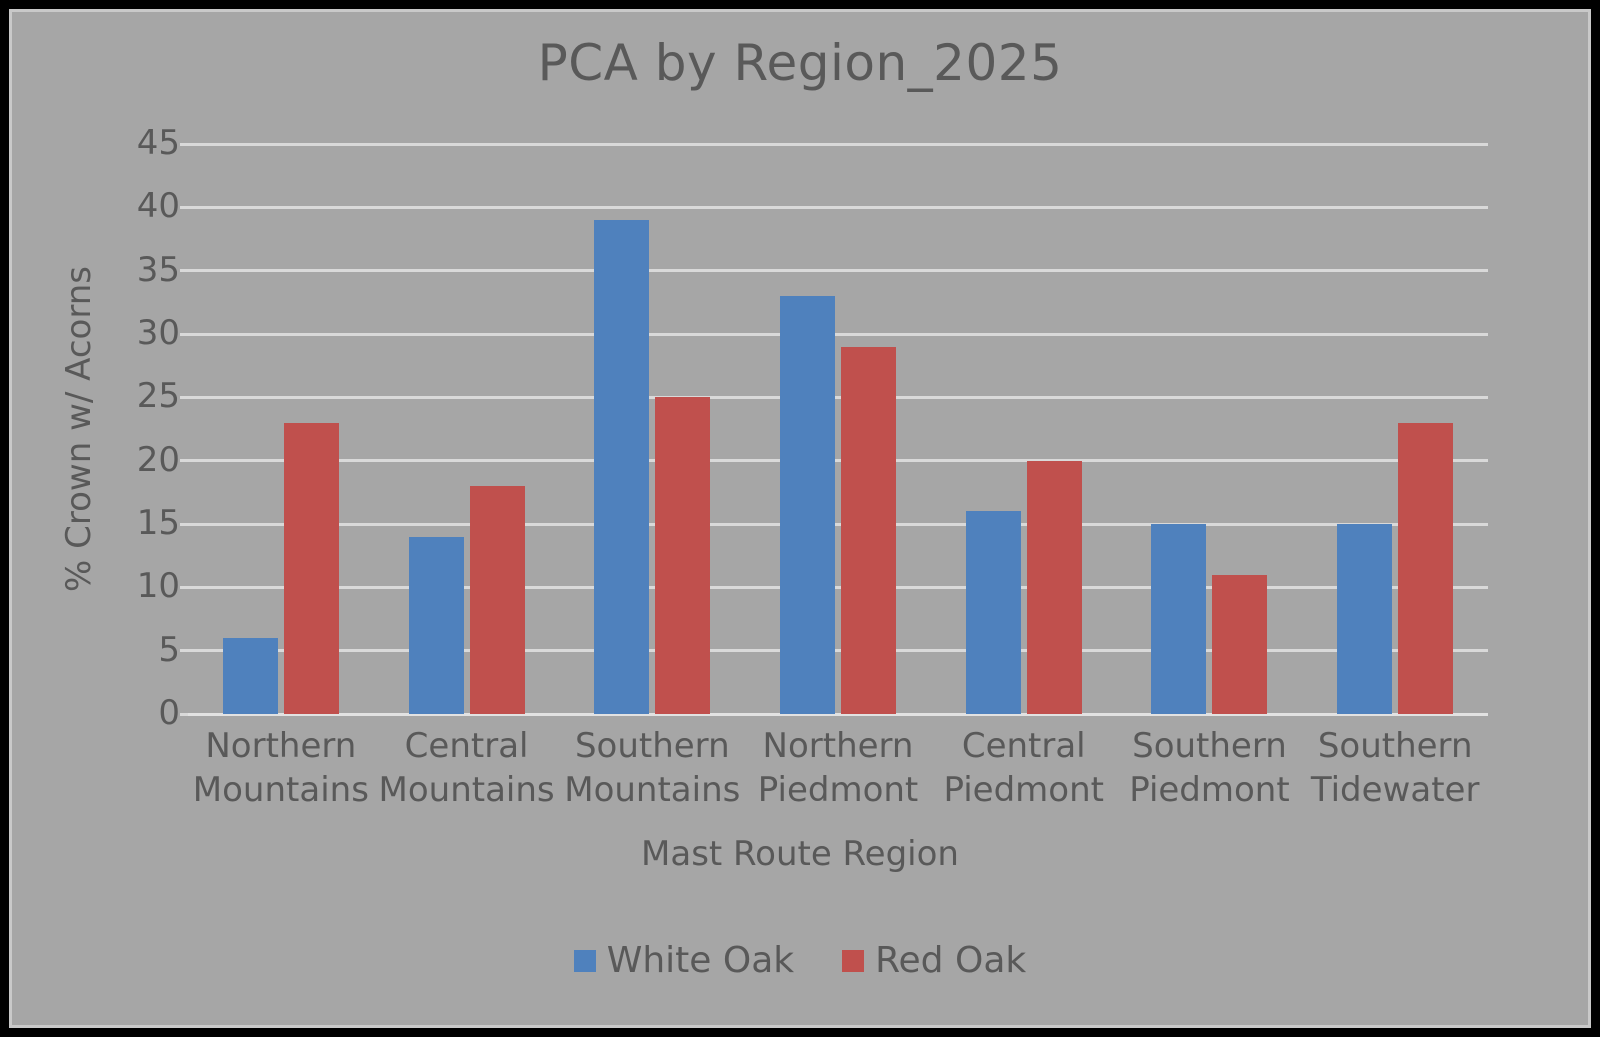 Image resolution: width=1600 pixels, height=1037 pixels. What do you see at coordinates (1395, 790) in the screenshot?
I see `x-tick-label-line: Tidewater` at bounding box center [1395, 790].